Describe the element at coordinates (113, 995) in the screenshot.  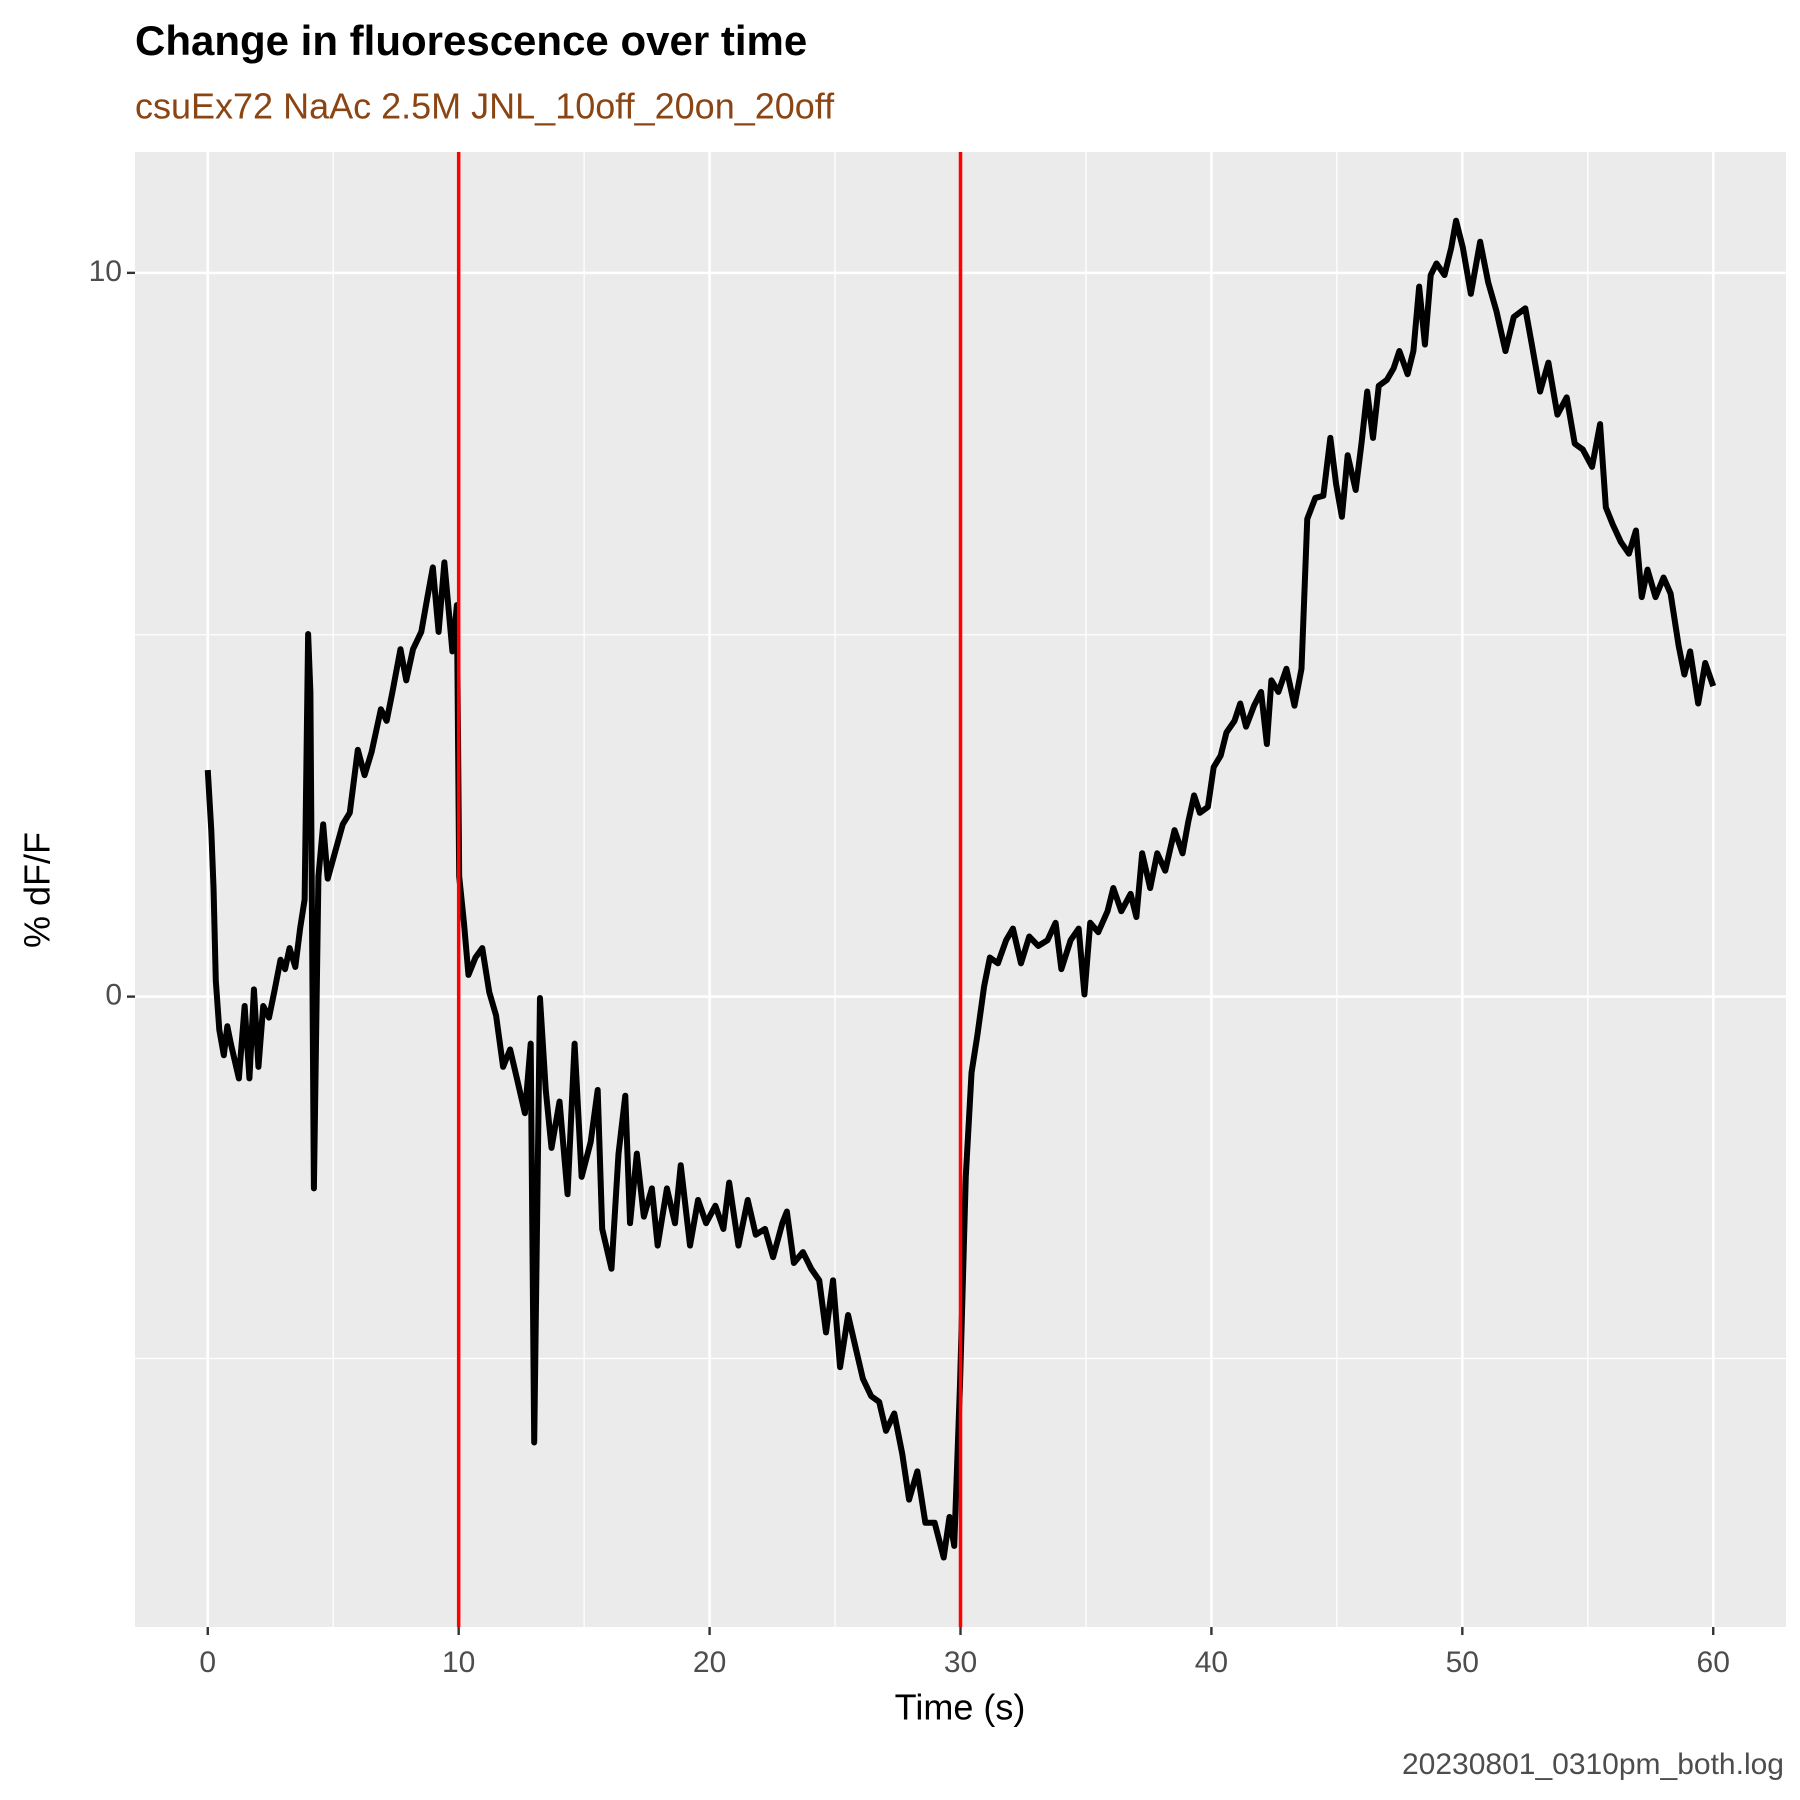
I see `y-tick-label: 0` at that location.